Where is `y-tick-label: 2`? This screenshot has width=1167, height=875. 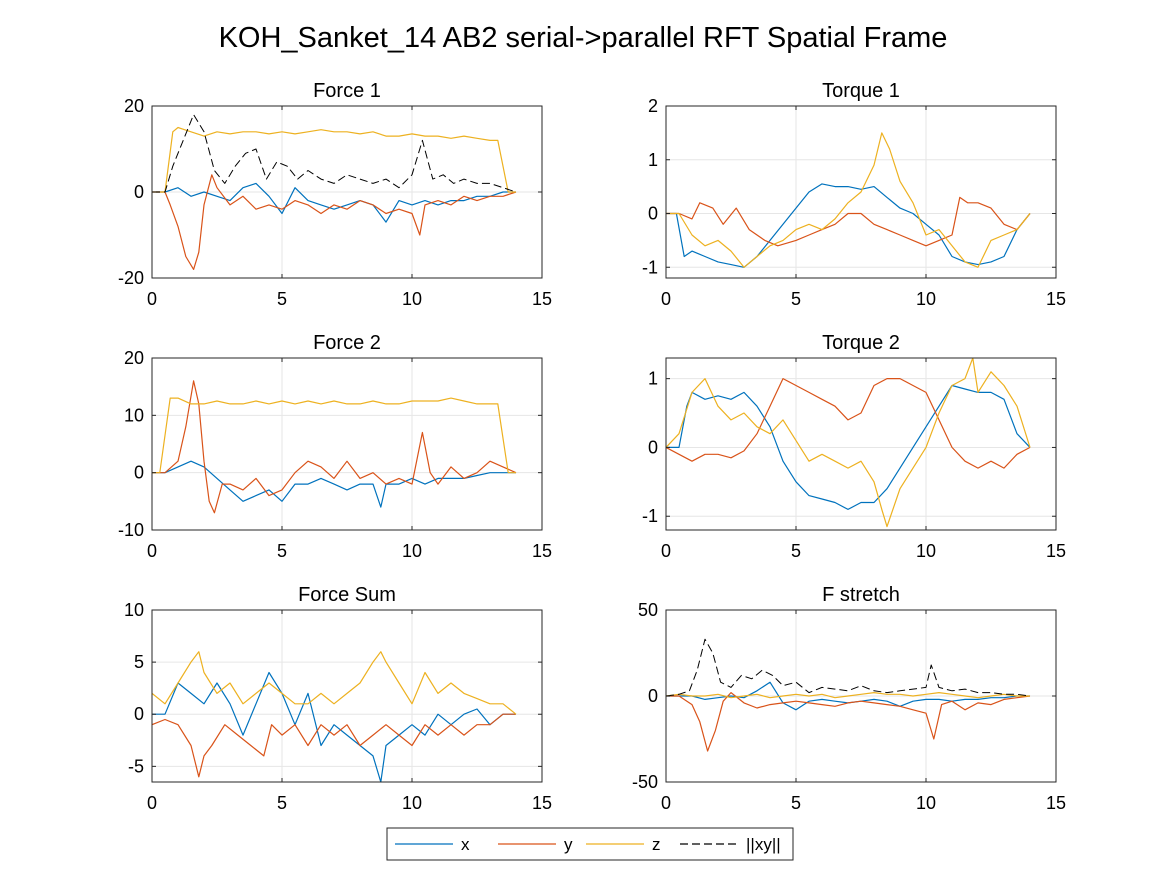 y-tick-label: 2 is located at coordinates (653, 106).